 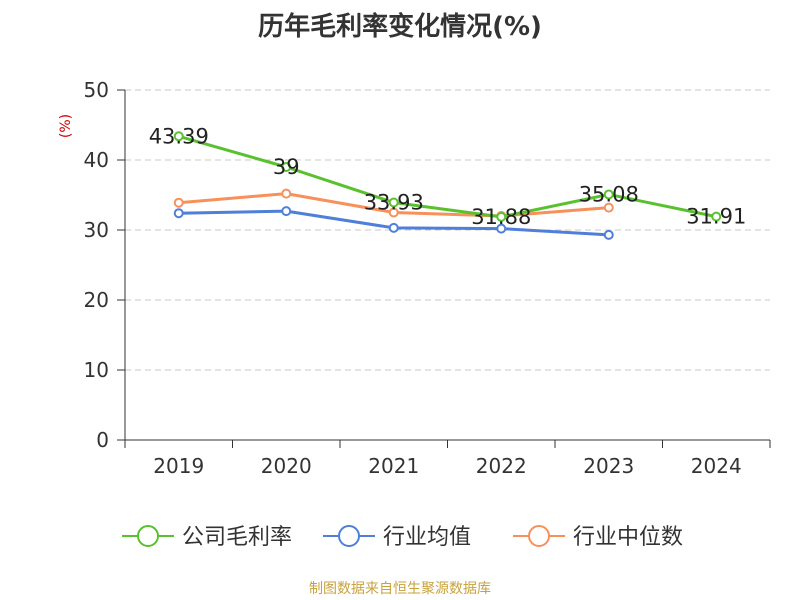 What do you see at coordinates (96, 230) in the screenshot?
I see `y-tick-label: 30` at bounding box center [96, 230].